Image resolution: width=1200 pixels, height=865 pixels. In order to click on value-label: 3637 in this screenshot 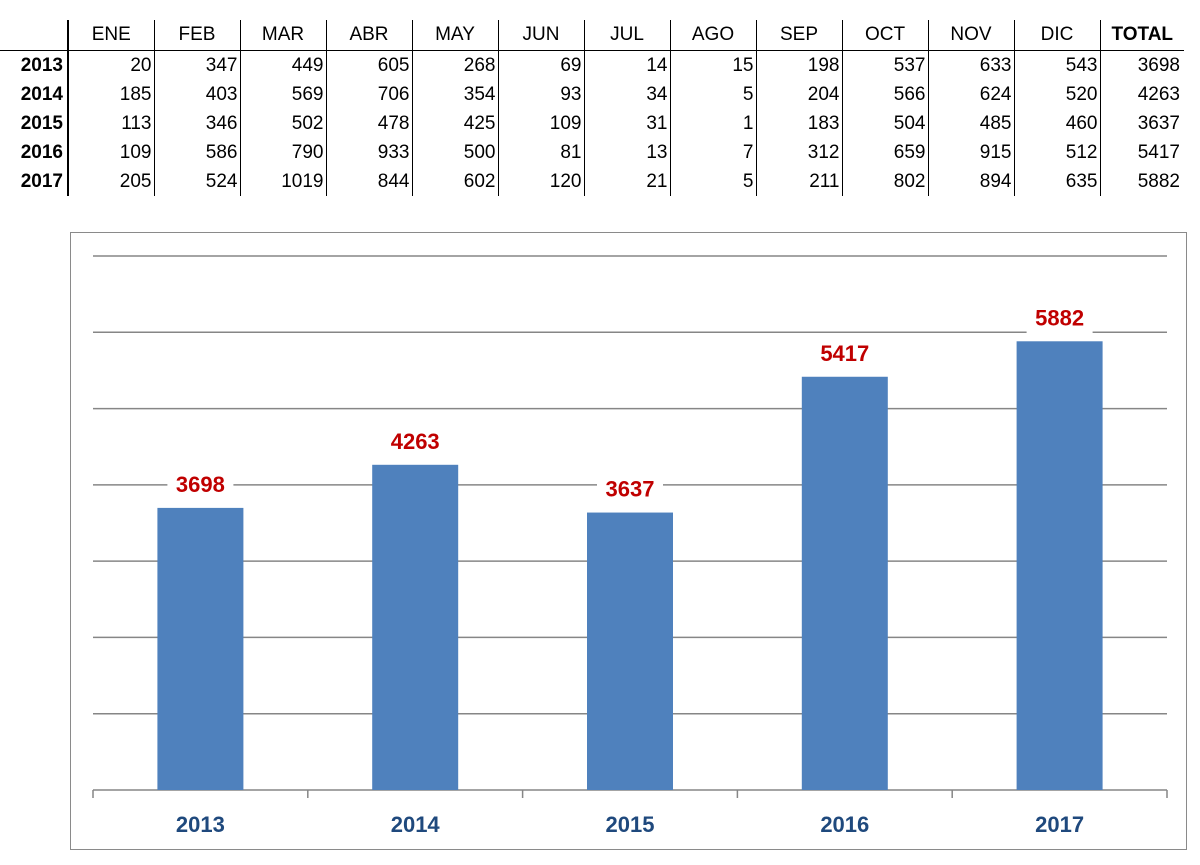, I will do `click(630, 489)`.